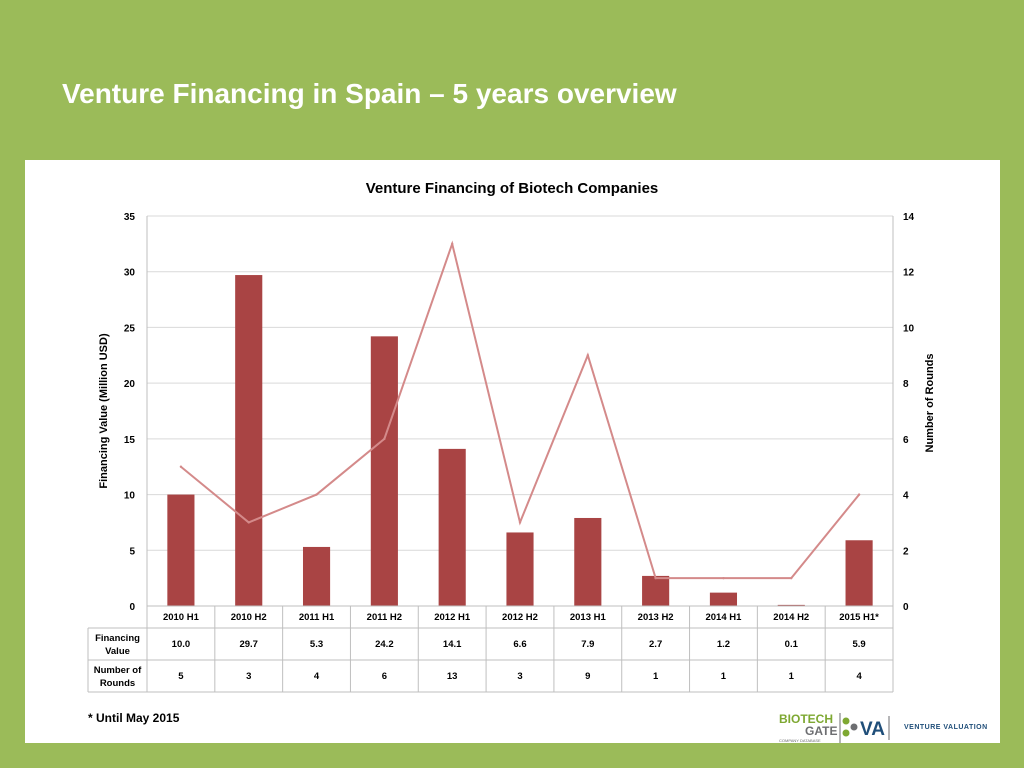 This screenshot has width=1024, height=768. Describe the element at coordinates (906, 551) in the screenshot. I see `y2-tick-label: 2` at that location.